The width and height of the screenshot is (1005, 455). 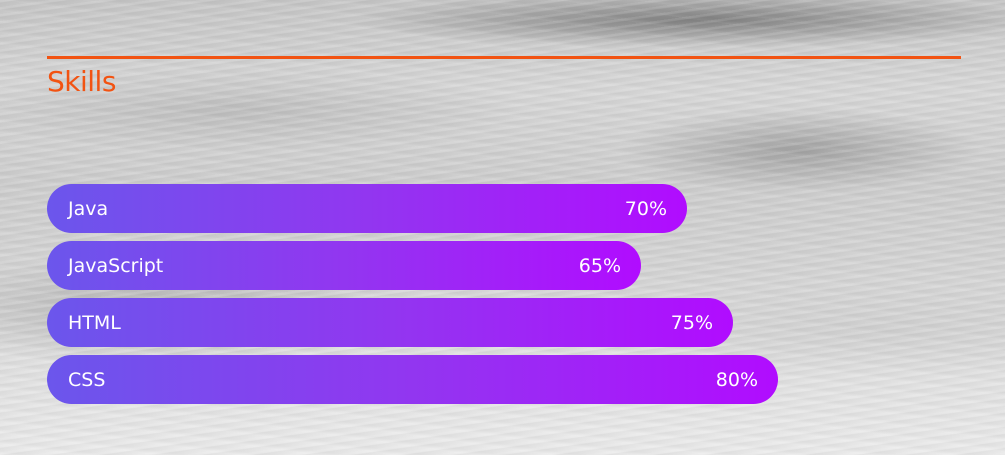 What do you see at coordinates (87, 379) in the screenshot?
I see `skill-name: CSS` at bounding box center [87, 379].